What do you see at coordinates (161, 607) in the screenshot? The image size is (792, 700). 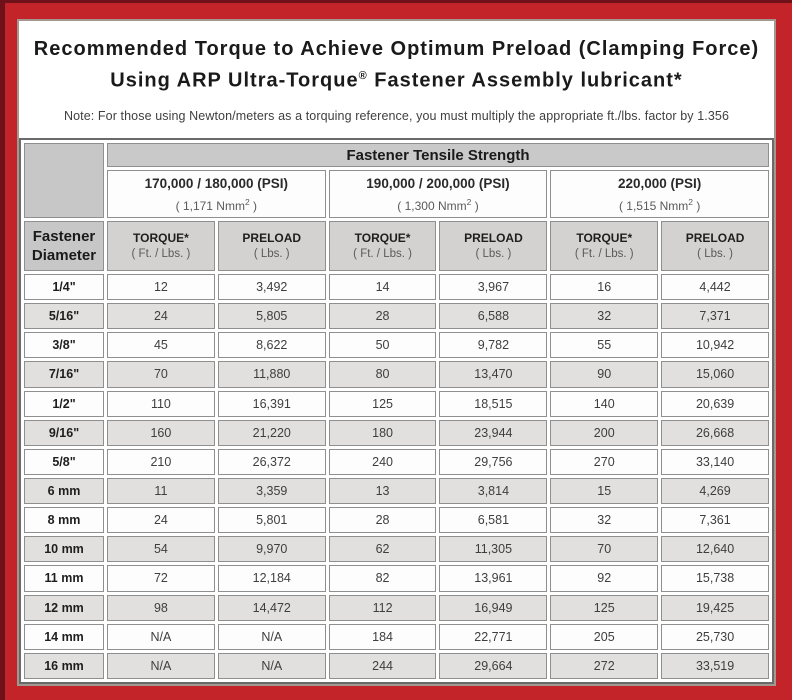 I see `value-cell: 98` at bounding box center [161, 607].